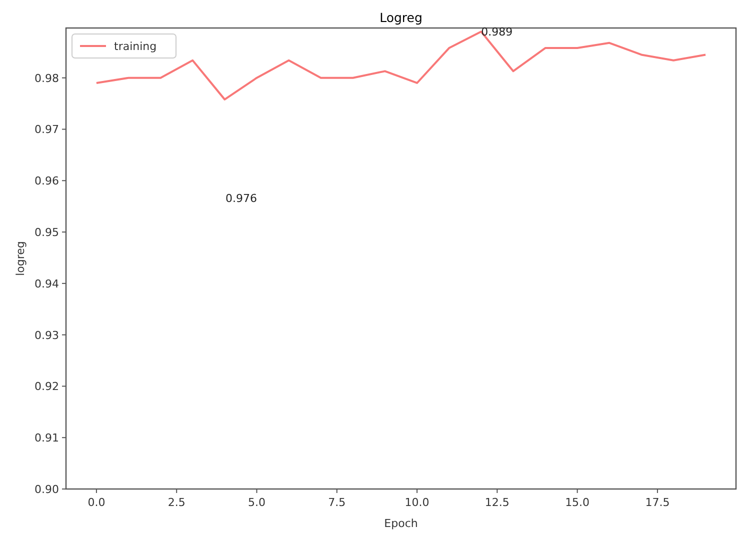 This screenshot has width=752, height=545. I want to click on x-tick-label: 15.0, so click(577, 502).